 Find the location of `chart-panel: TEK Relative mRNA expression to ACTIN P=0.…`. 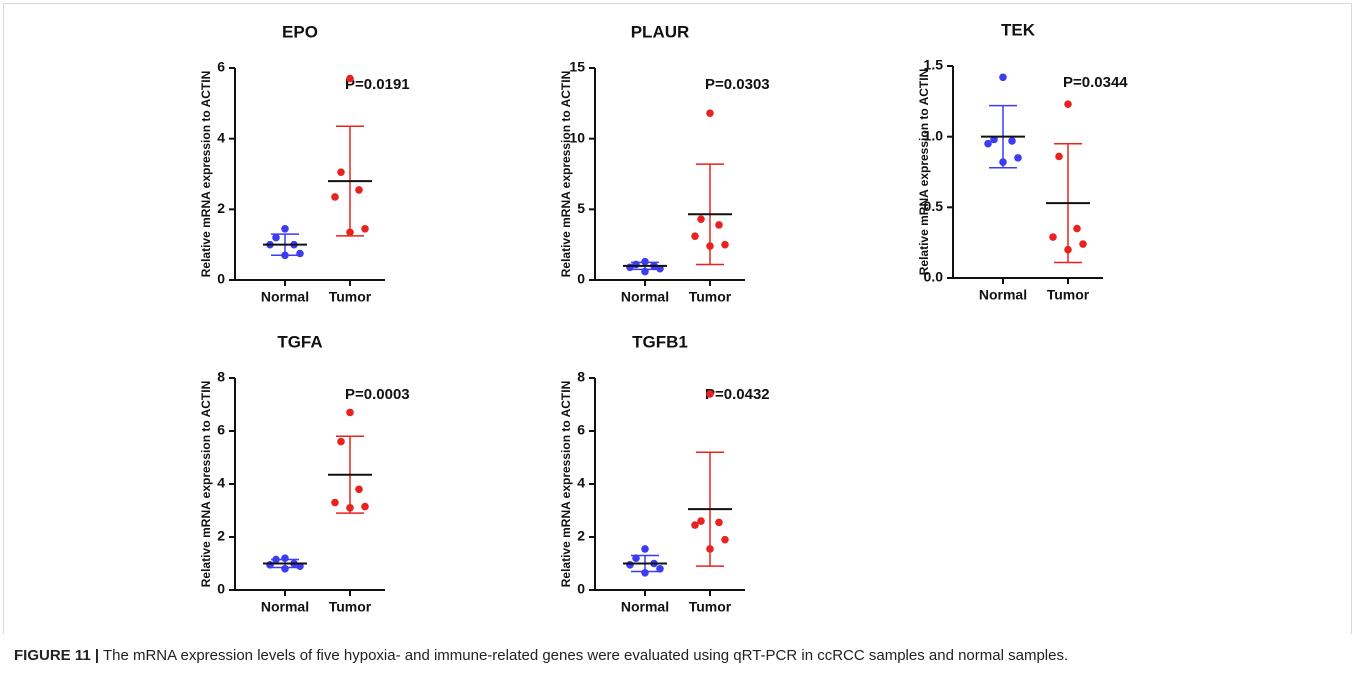

chart-panel: TEK Relative mRNA expression to ACTIN P=0.… is located at coordinates (1022, 161).